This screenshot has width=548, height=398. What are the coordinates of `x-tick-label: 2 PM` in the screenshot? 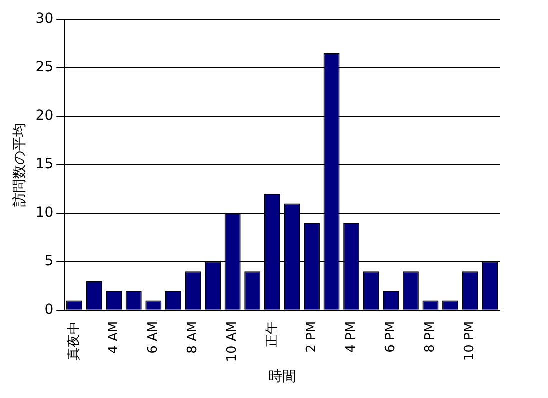 It's located at (312, 337).